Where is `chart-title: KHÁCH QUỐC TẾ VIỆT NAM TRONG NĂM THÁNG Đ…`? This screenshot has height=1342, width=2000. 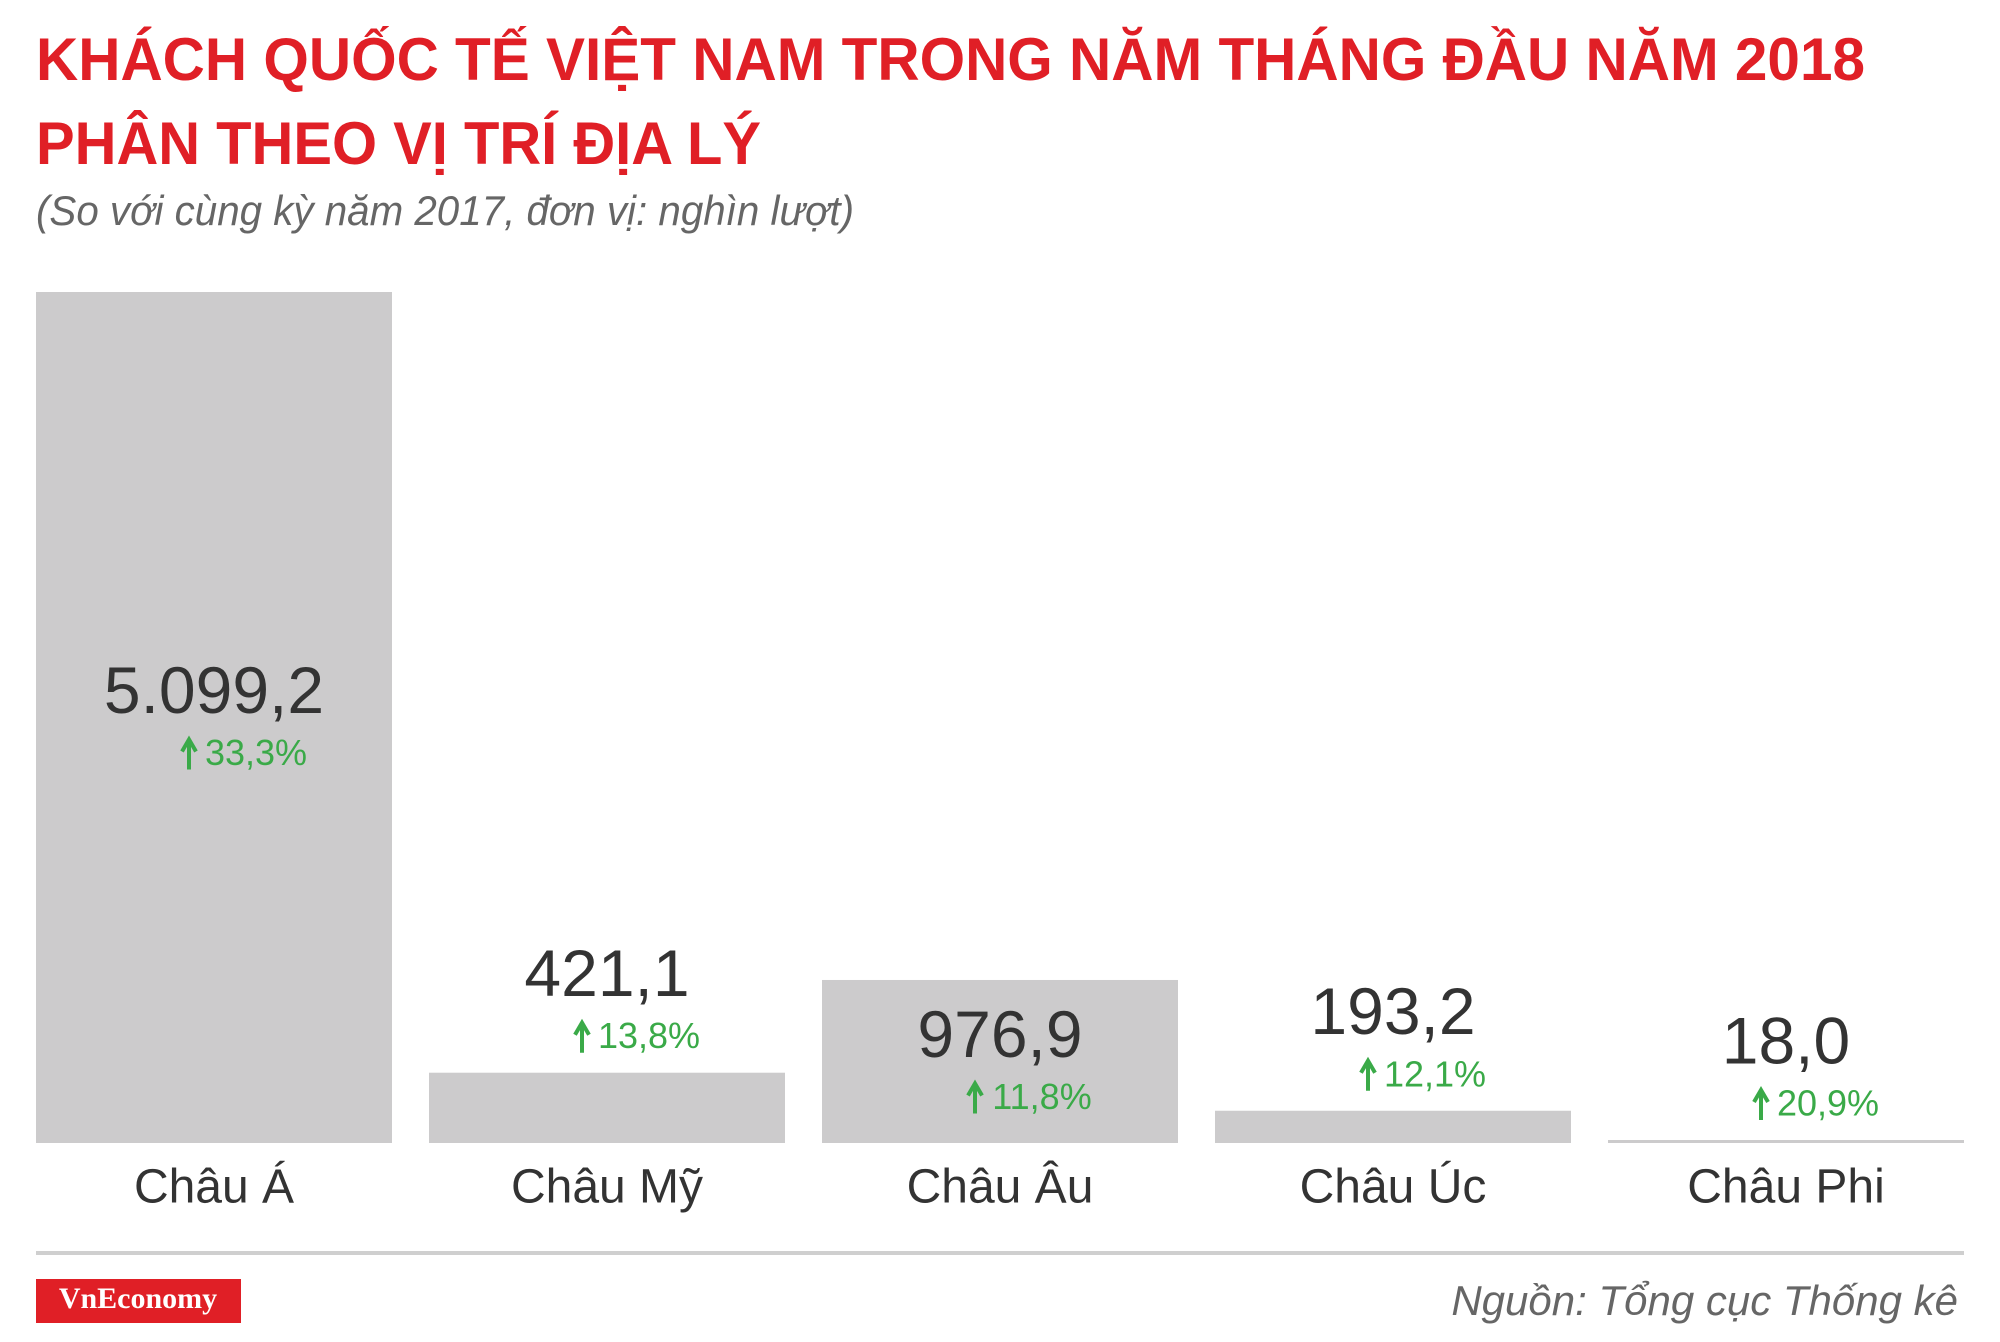
chart-title: KHÁCH QUỐC TẾ VIỆT NAM TRONG NĂM THÁNG Đ… is located at coordinates (950, 59).